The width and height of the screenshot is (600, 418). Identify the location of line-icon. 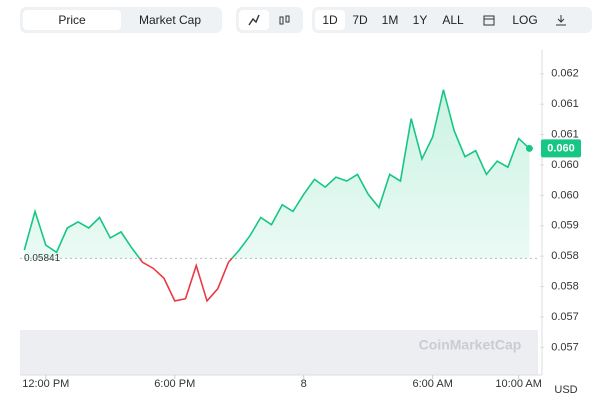
(254, 20).